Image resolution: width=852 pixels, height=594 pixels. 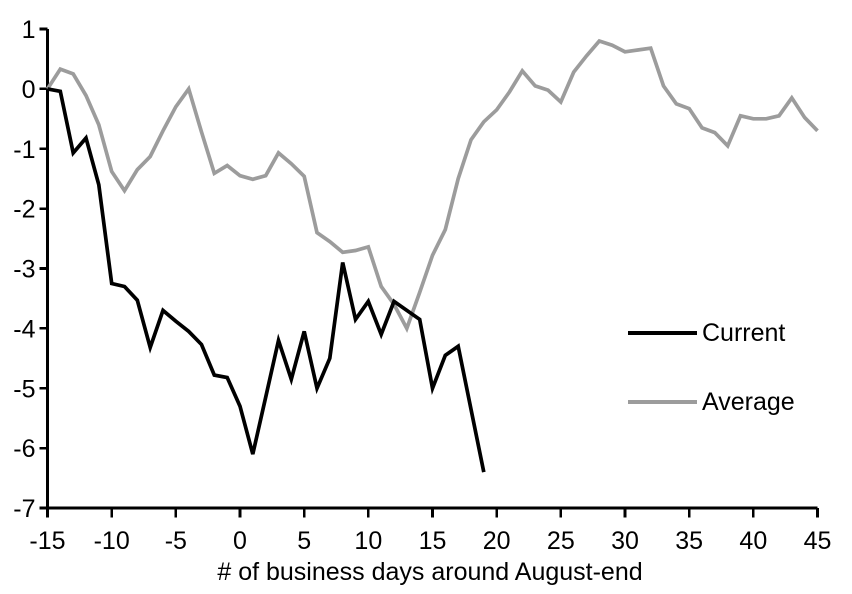 I want to click on x-tick-label: -15, so click(x=47, y=541).